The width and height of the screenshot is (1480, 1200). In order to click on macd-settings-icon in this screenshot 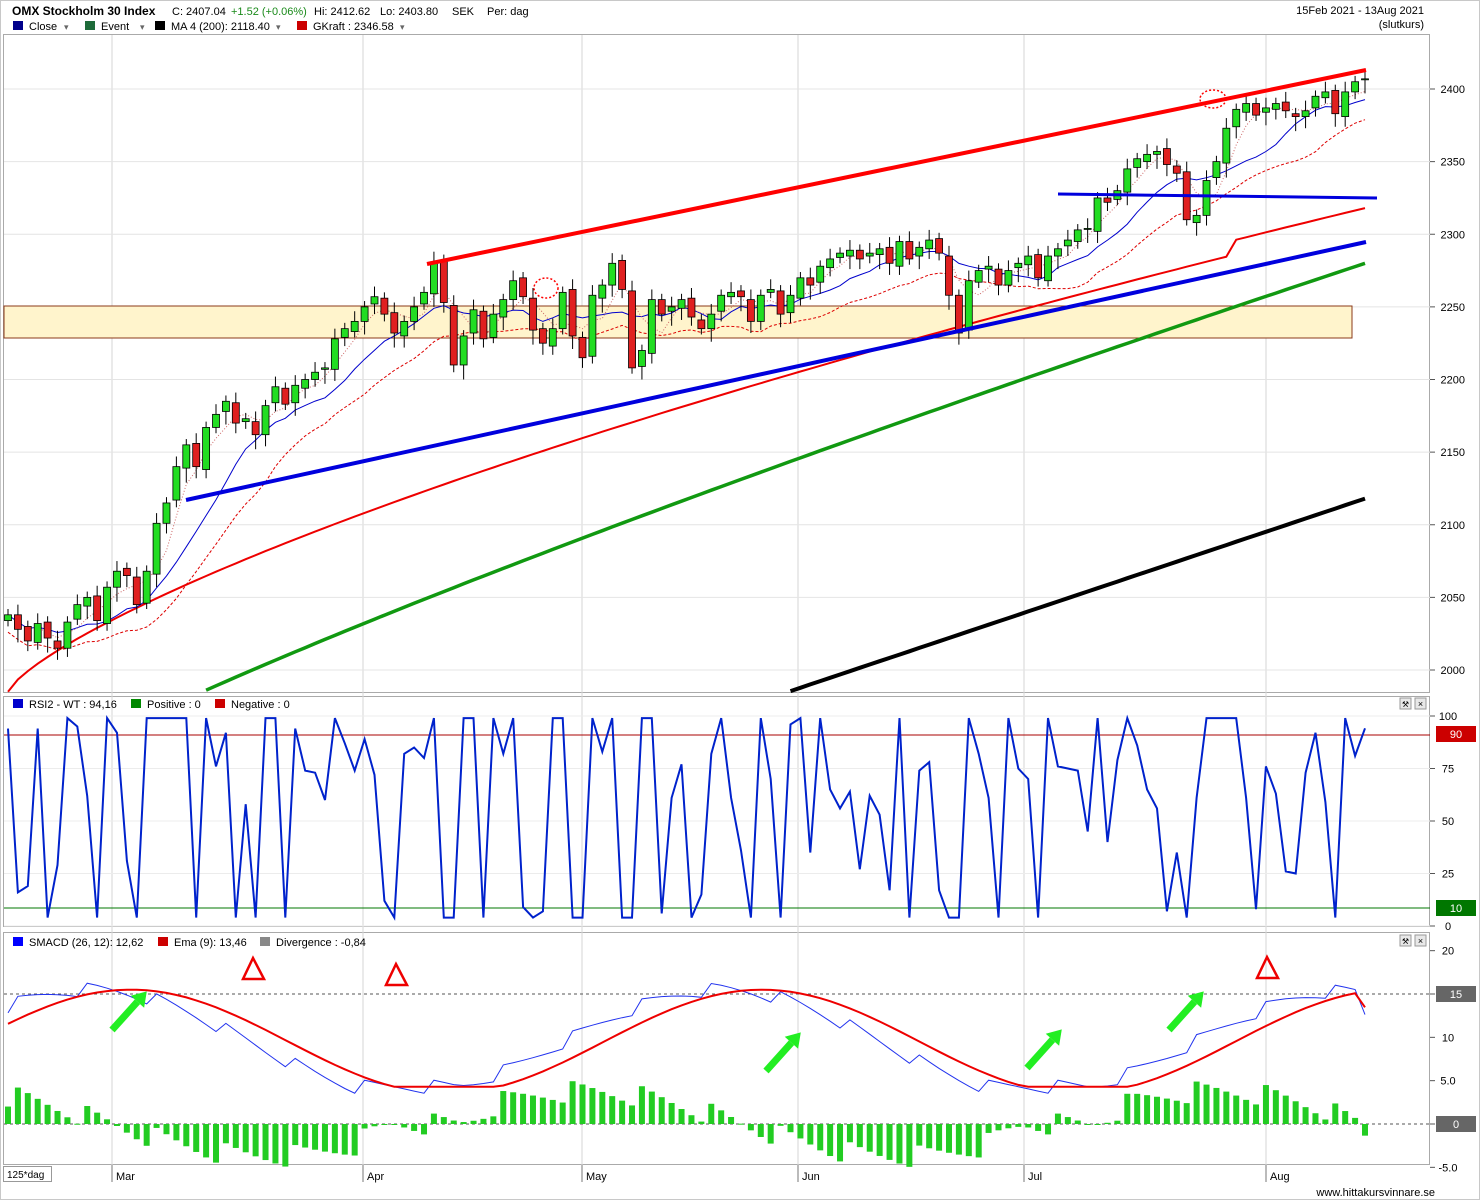, I will do `click(1405, 940)`.